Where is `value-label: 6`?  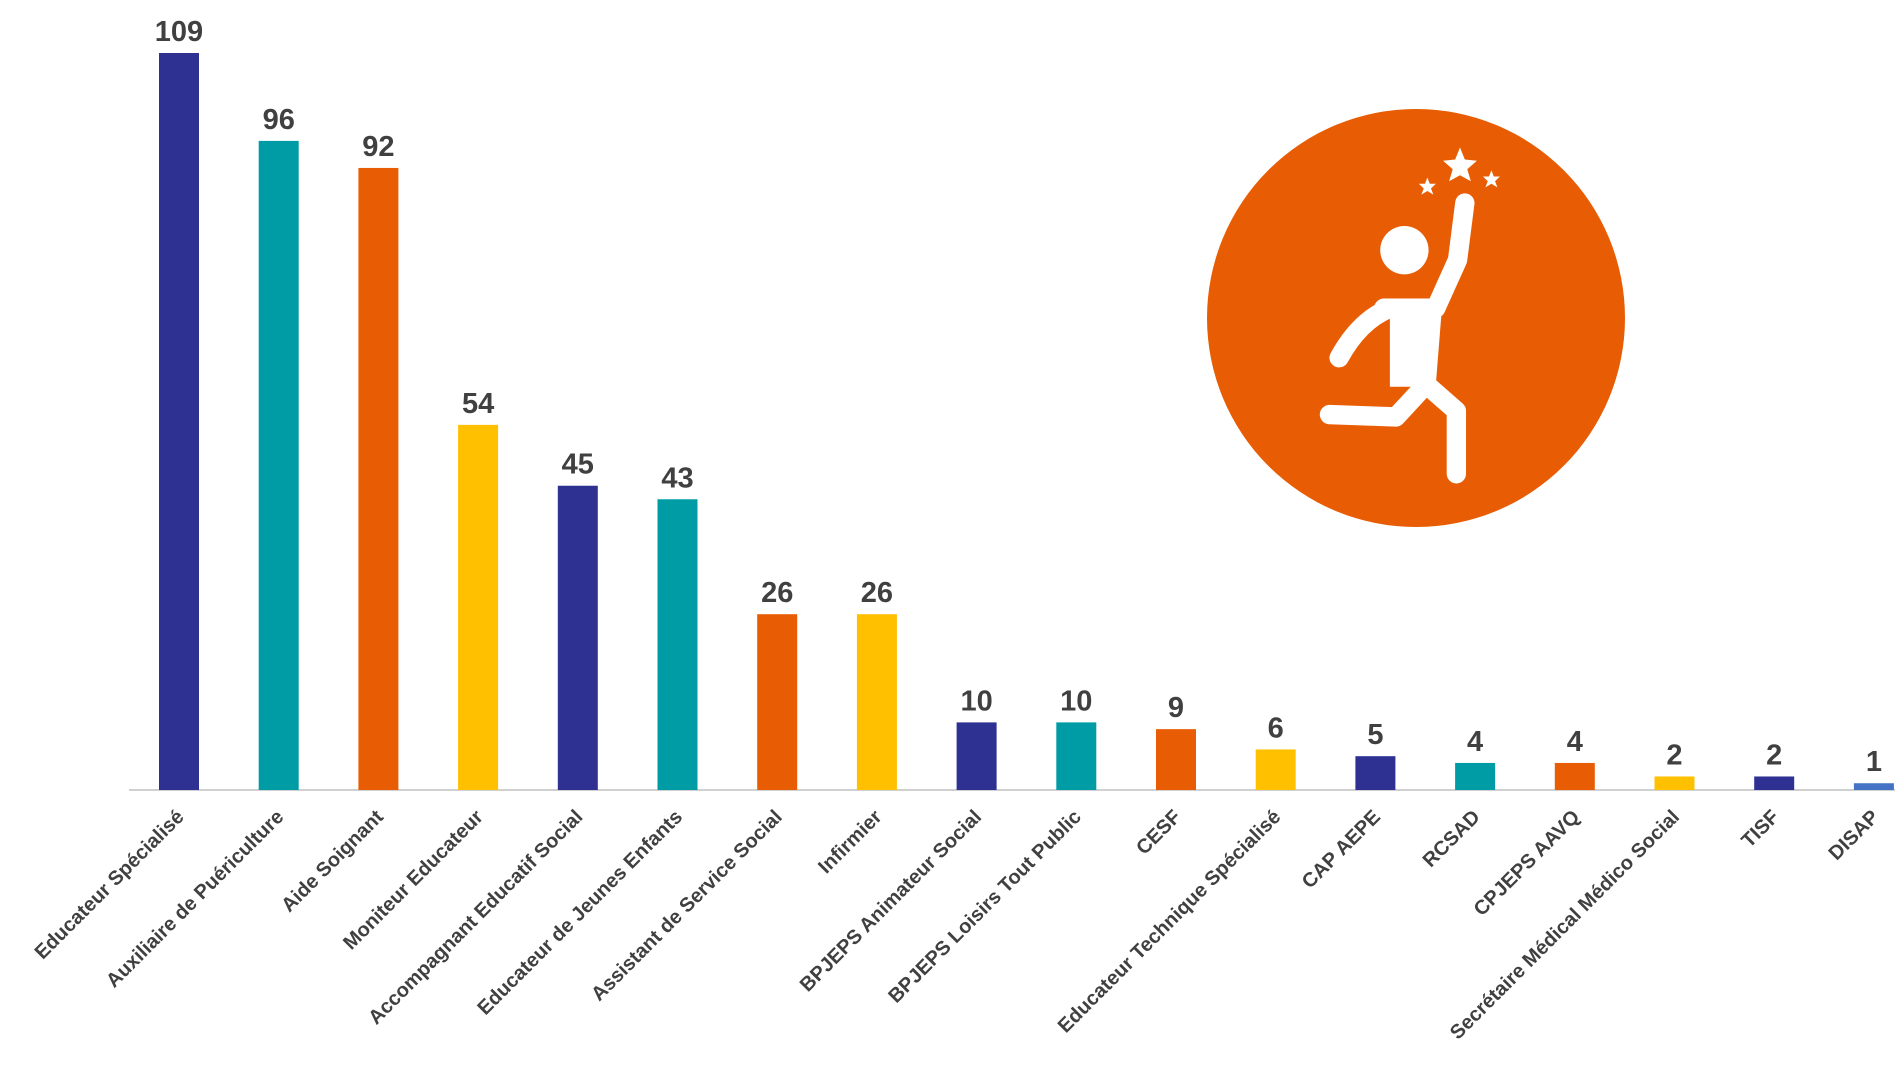 value-label: 6 is located at coordinates (1276, 728).